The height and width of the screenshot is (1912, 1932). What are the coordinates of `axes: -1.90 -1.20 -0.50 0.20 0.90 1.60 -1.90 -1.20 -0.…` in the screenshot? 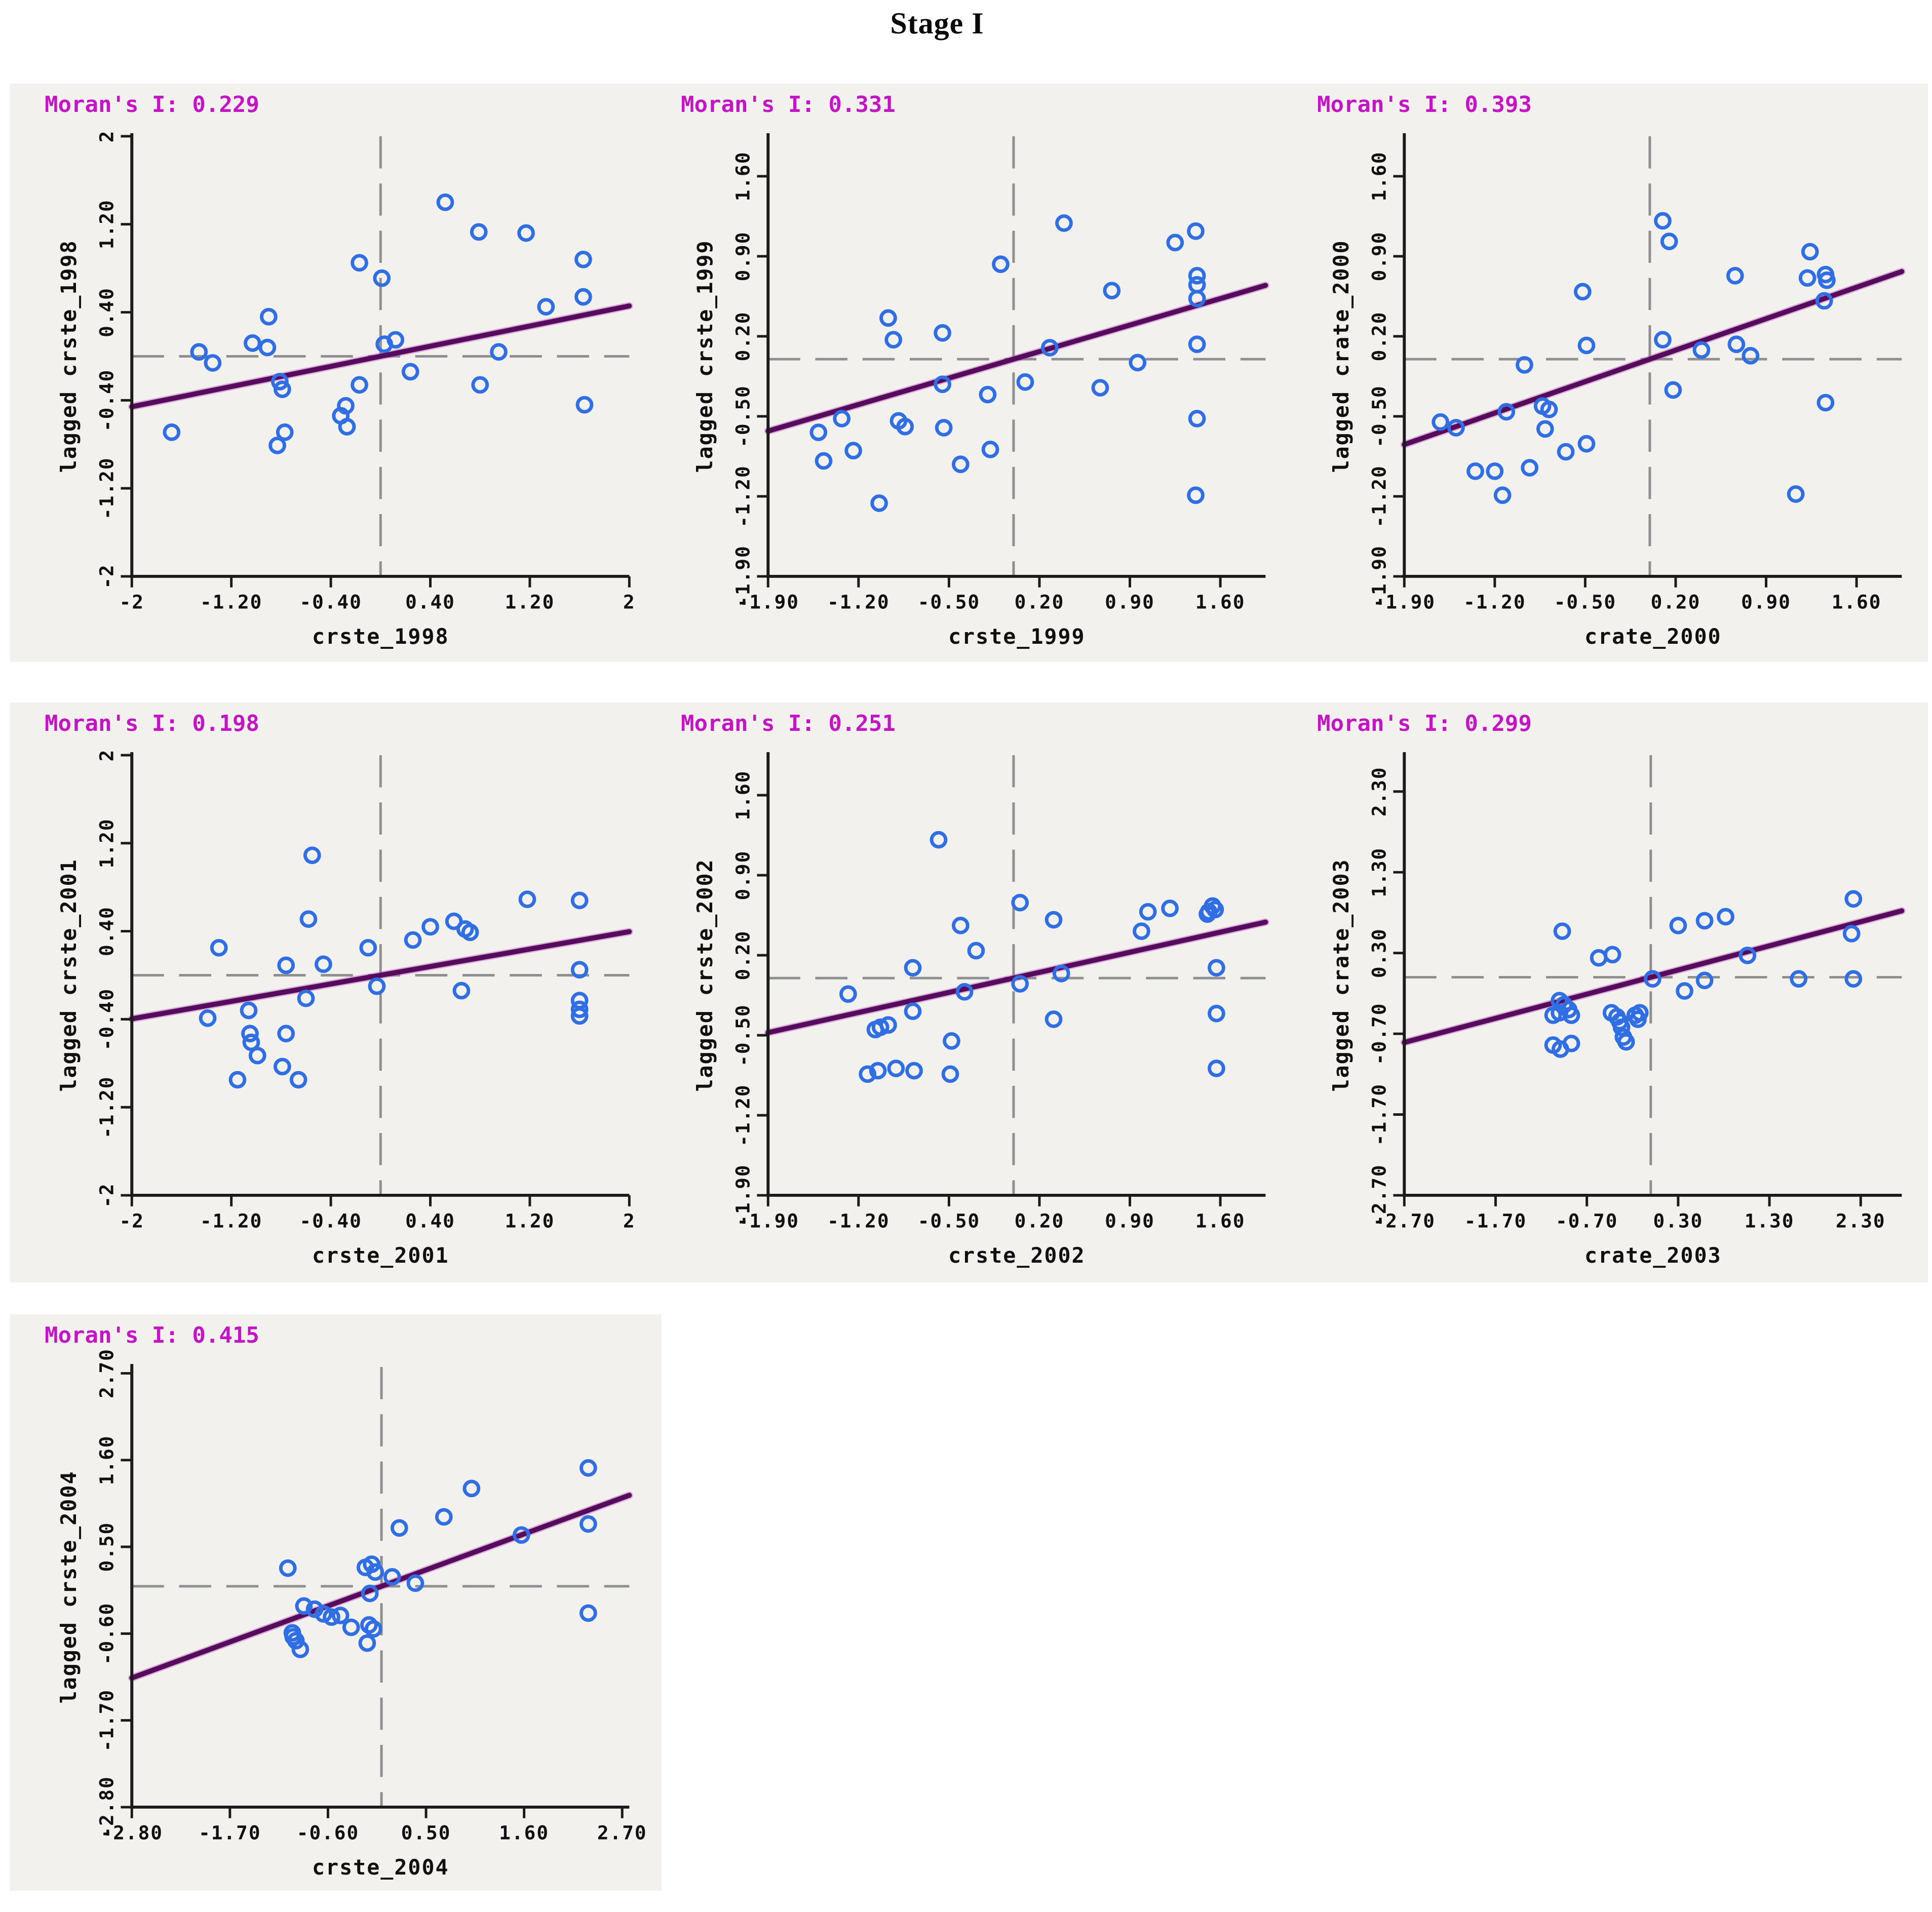 It's located at (1635, 373).